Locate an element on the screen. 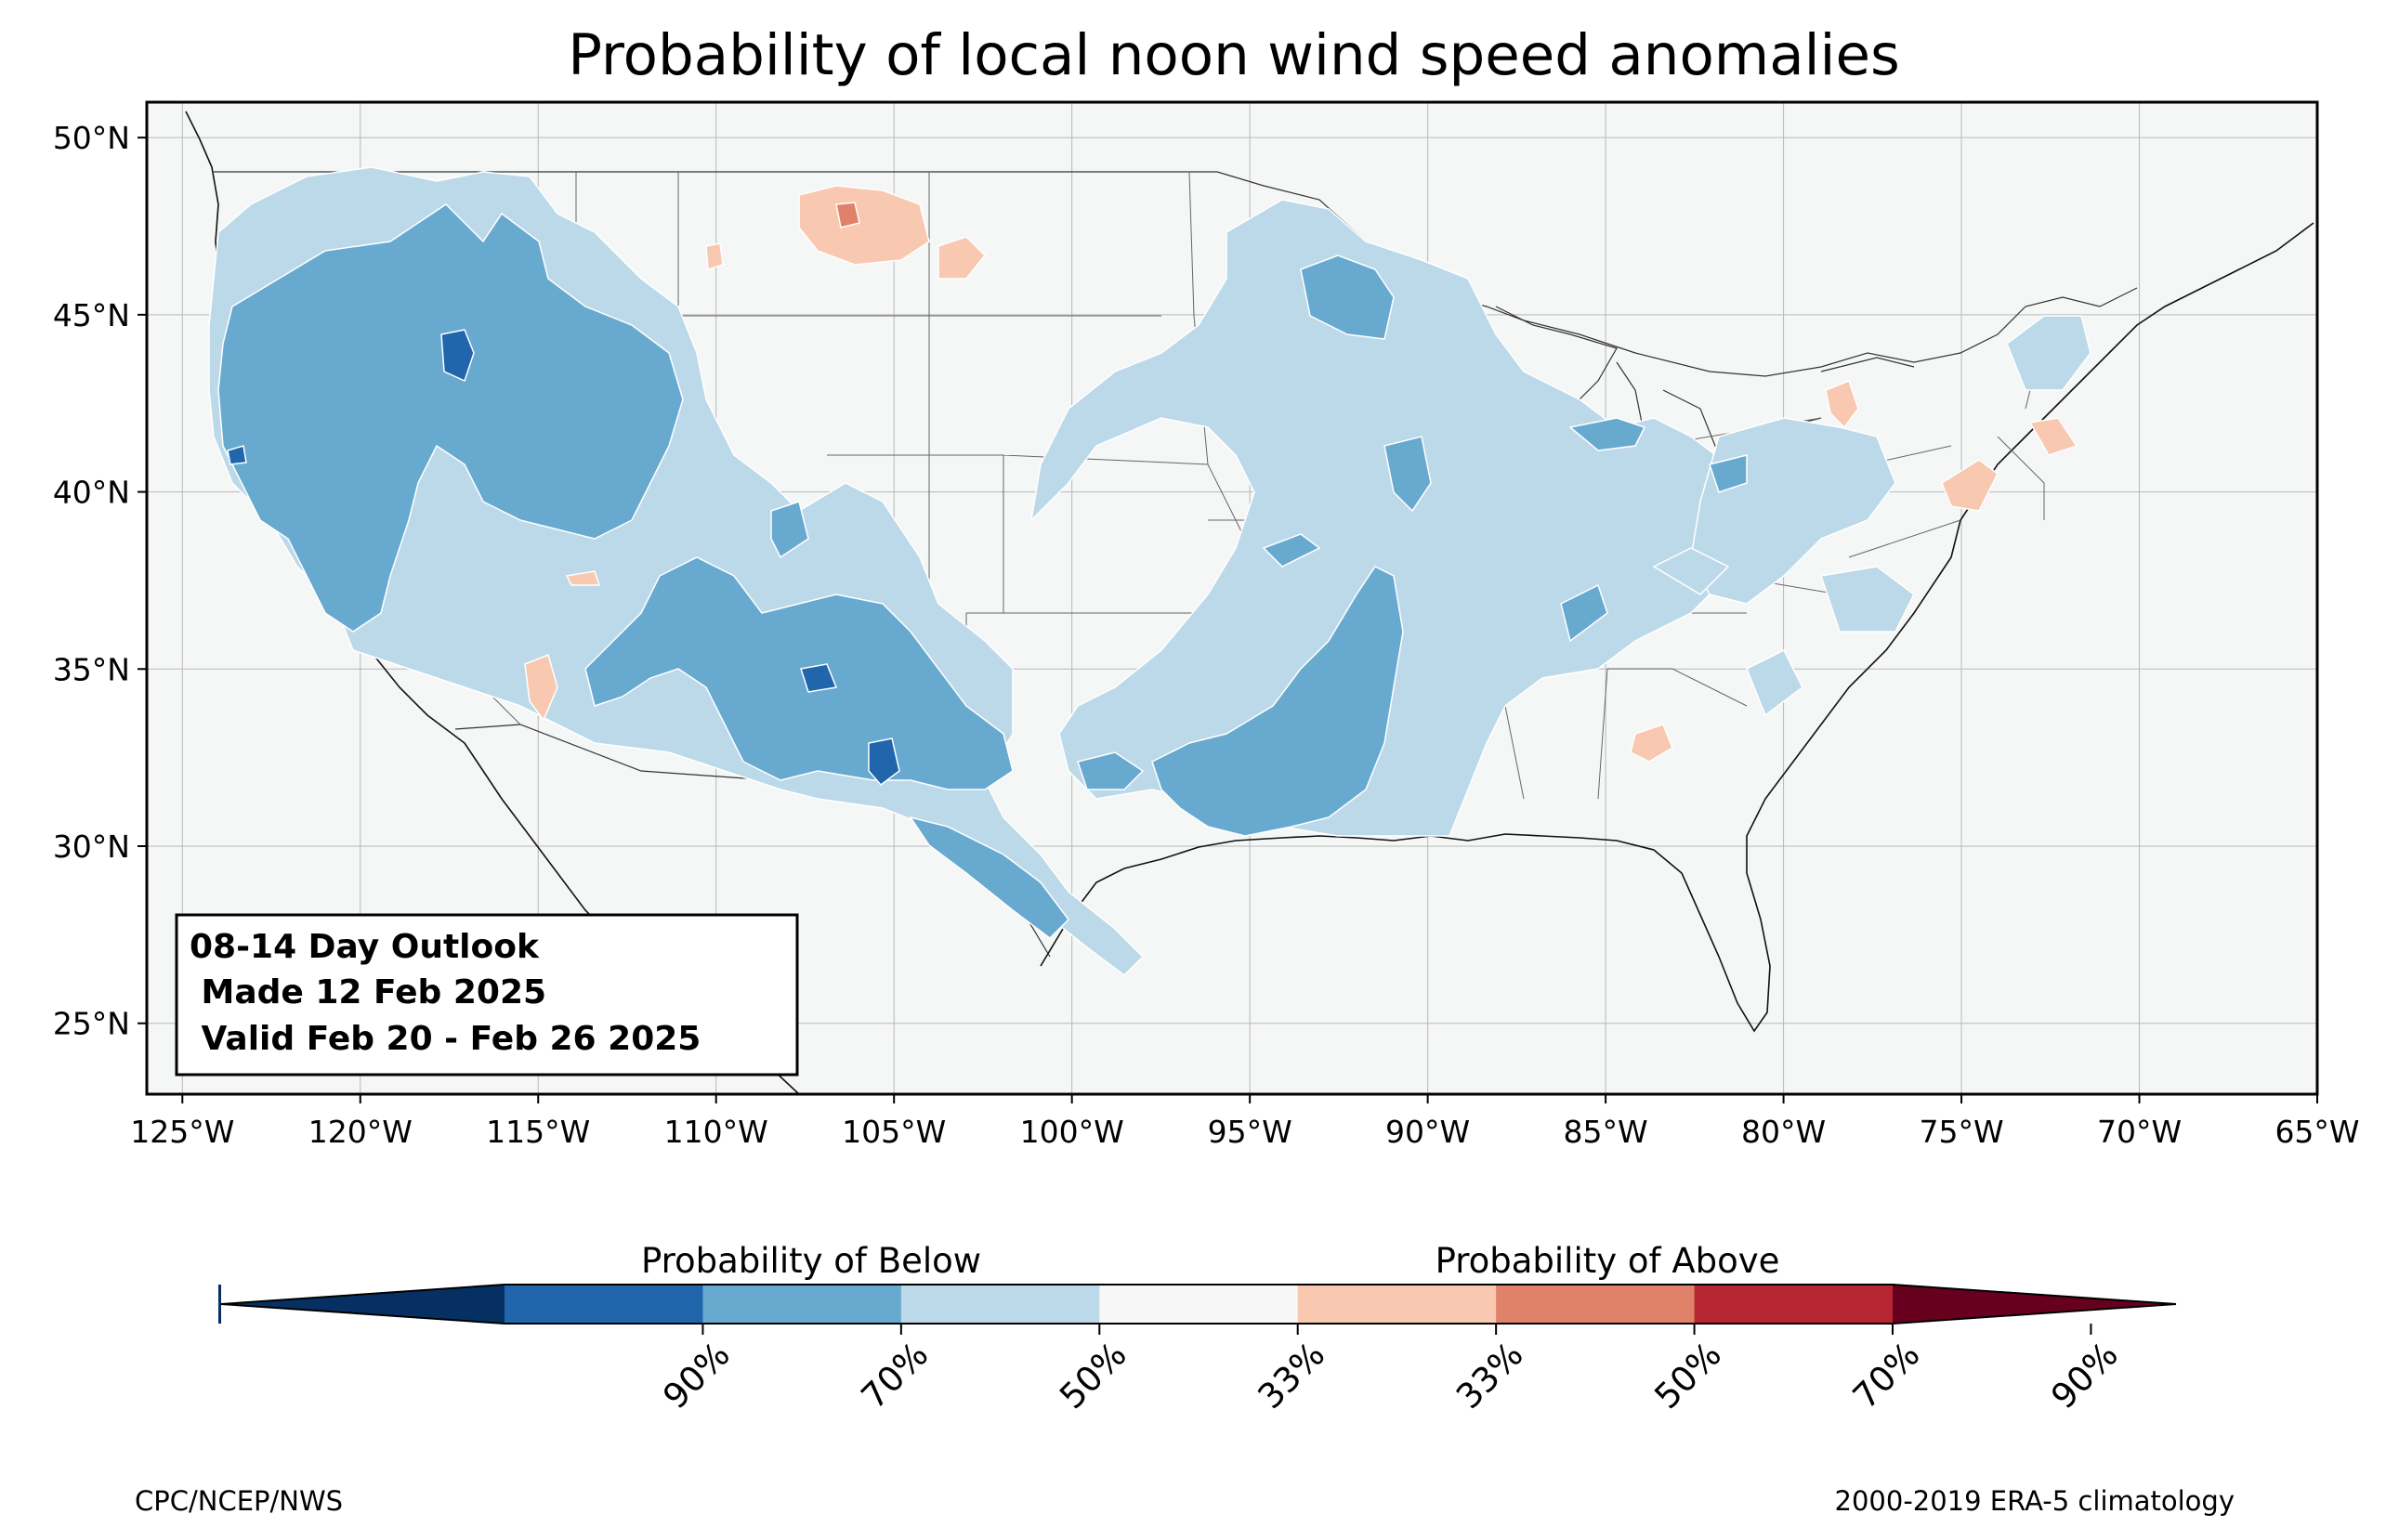 This screenshot has height=1540, width=2386. lon-tick-label: 95°W is located at coordinates (1250, 1132).